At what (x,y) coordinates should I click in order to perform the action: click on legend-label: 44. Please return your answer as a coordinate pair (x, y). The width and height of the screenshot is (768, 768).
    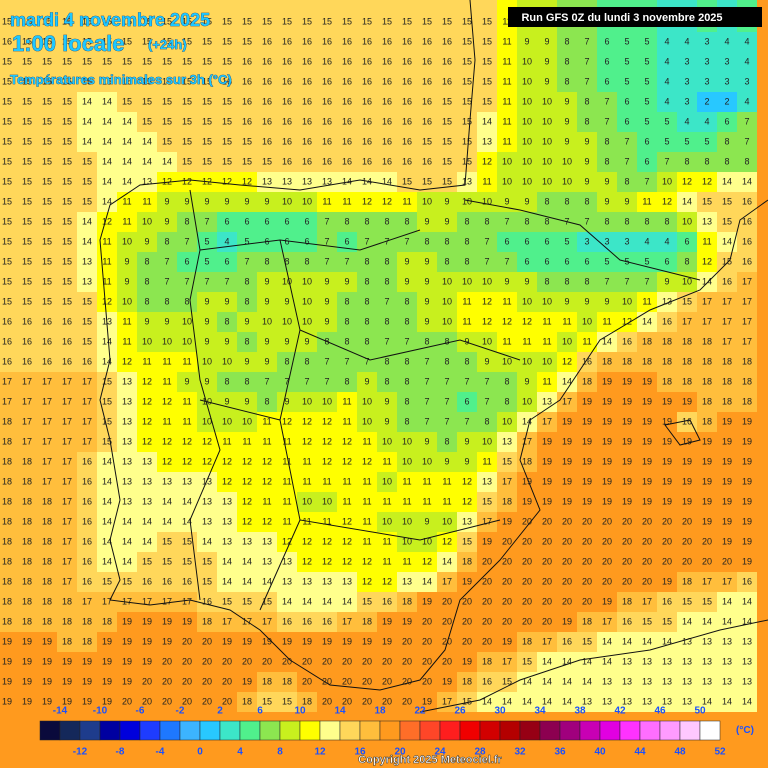
    Looking at the image, I should click on (640, 752).